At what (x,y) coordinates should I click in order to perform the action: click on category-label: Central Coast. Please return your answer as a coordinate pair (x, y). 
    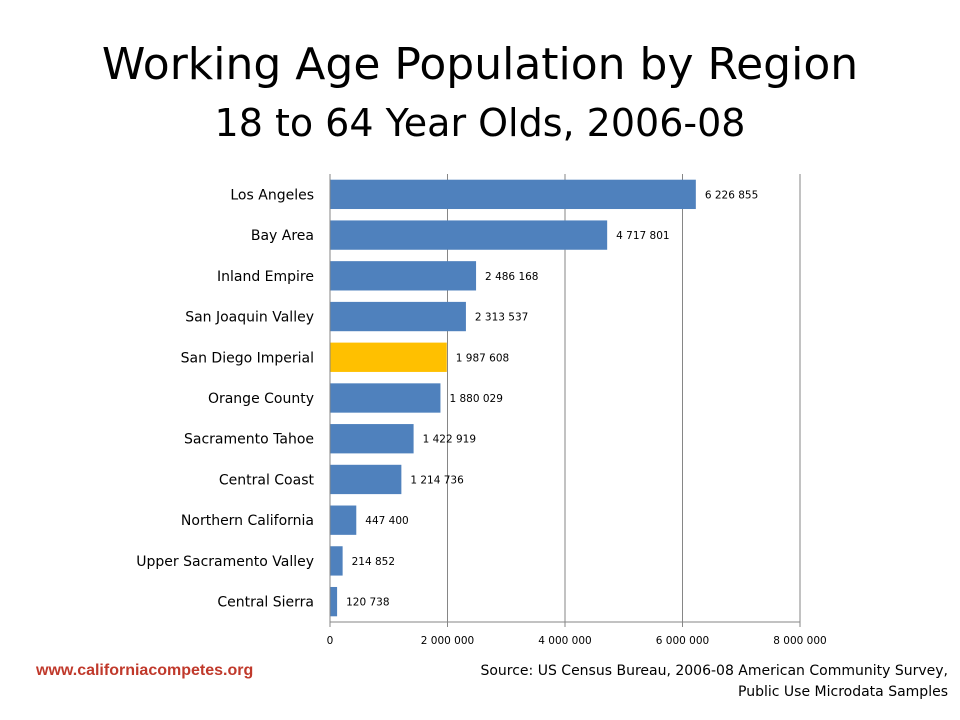
    Looking at the image, I should click on (267, 480).